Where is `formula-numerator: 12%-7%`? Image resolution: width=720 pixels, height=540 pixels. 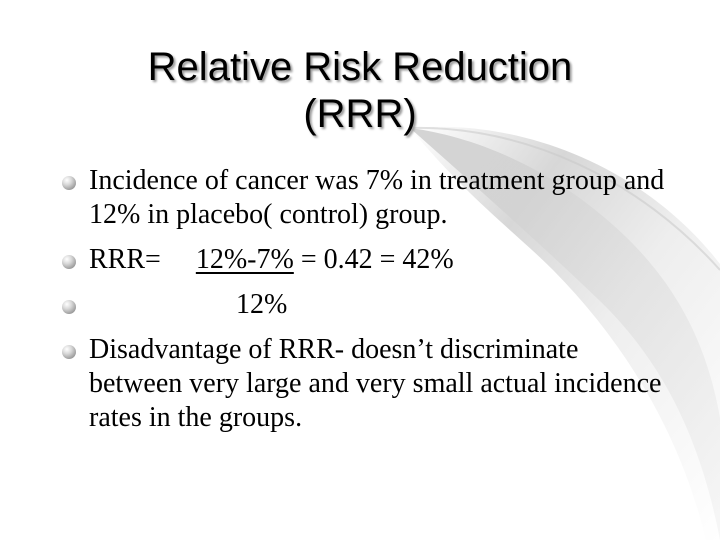
formula-numerator: 12%-7% is located at coordinates (244, 259).